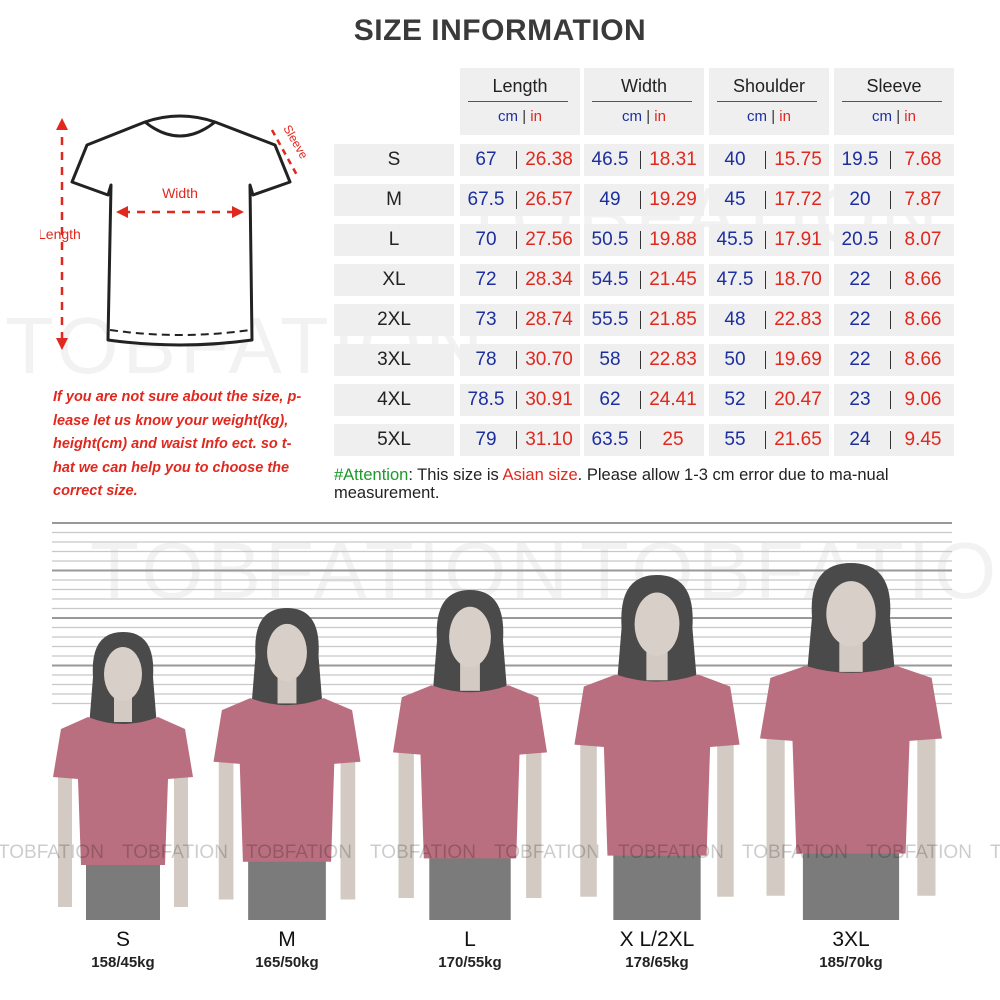  I want to click on column-name: Sleeve, so click(894, 86).